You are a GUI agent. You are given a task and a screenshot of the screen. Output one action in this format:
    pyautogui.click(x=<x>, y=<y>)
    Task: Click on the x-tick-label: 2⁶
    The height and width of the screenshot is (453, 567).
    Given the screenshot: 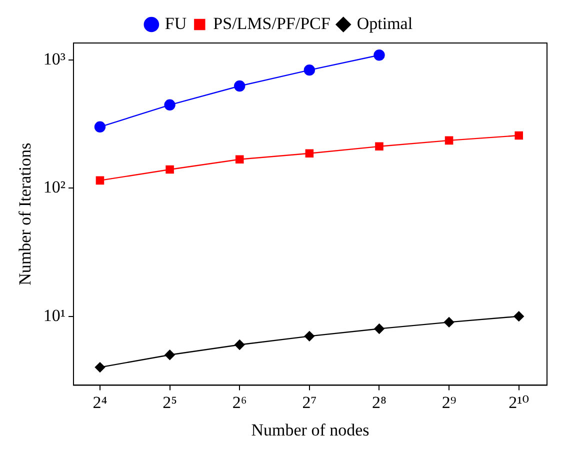 What is the action you would take?
    pyautogui.click(x=239, y=402)
    